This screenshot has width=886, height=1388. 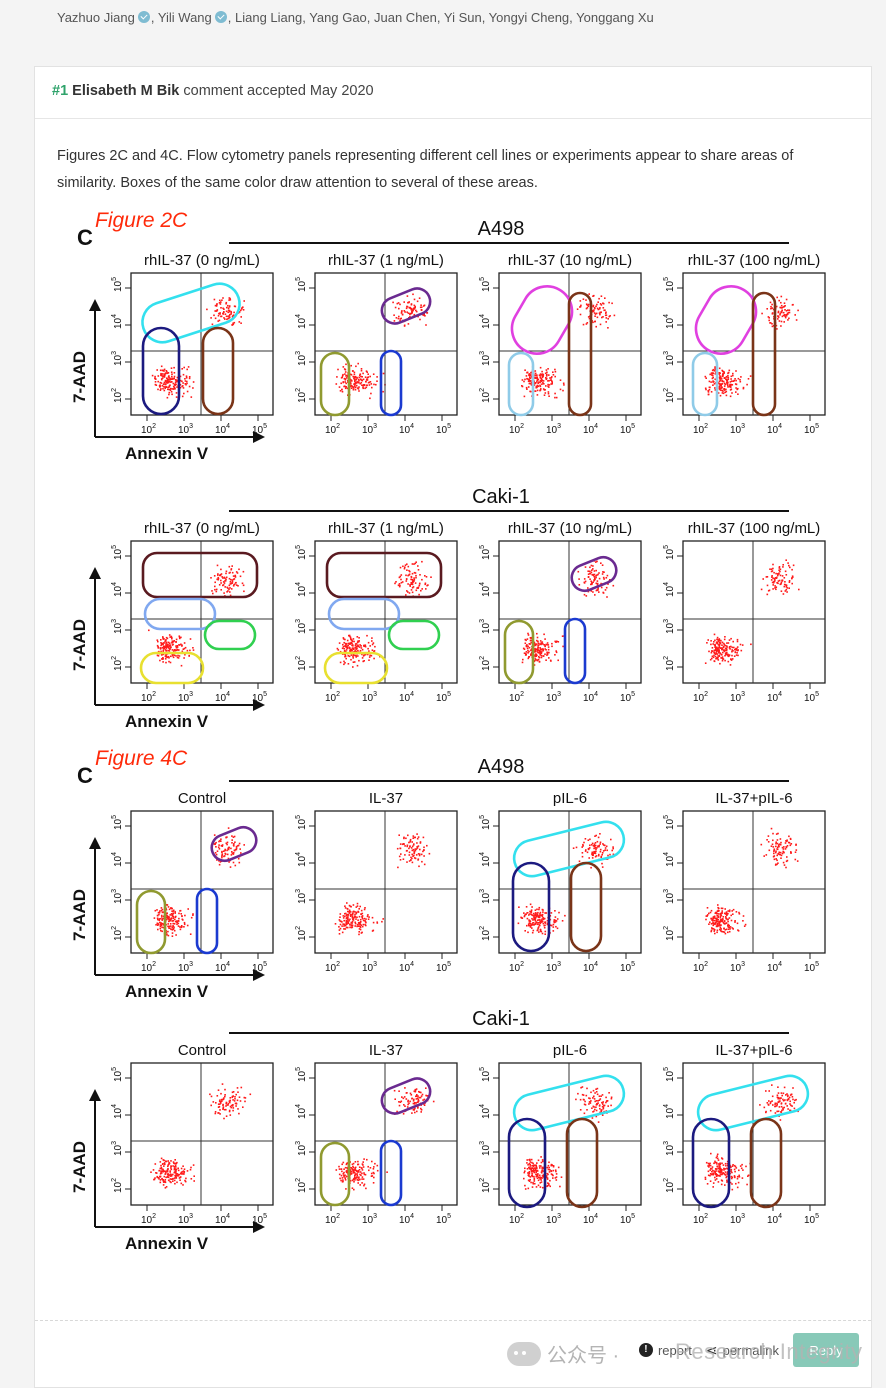 What do you see at coordinates (301, 589) in the screenshot?
I see `y-tick-label: 104` at bounding box center [301, 589].